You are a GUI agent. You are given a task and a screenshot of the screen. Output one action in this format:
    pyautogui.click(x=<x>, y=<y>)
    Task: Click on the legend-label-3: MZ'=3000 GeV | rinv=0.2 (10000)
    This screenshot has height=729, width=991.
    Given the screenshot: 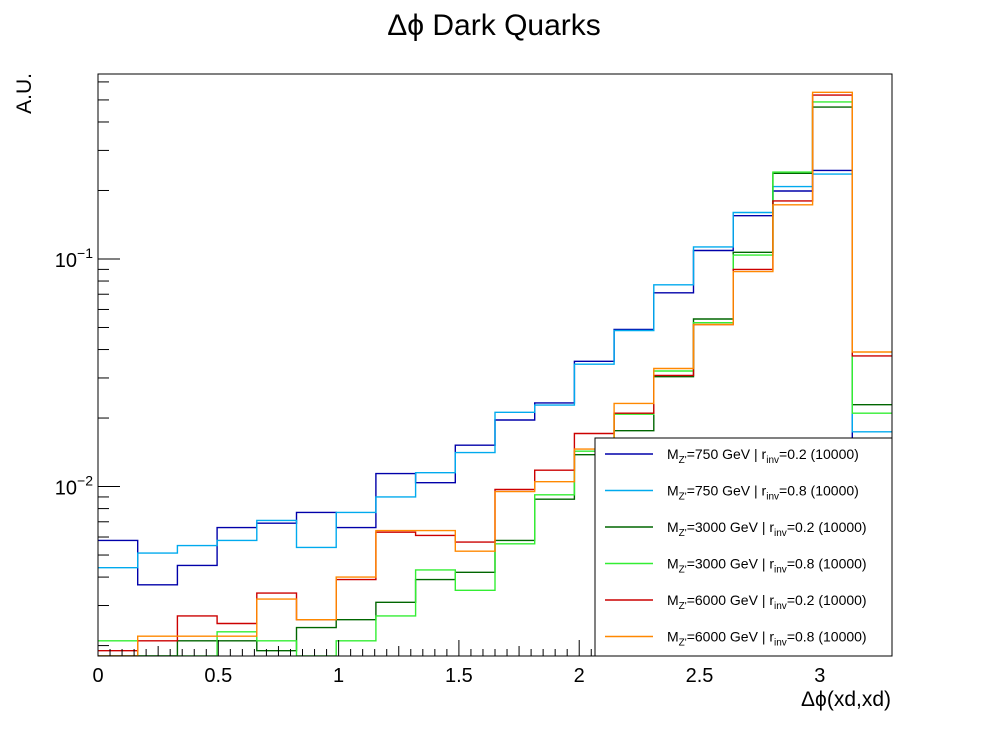 What is the action you would take?
    pyautogui.click(x=767, y=529)
    